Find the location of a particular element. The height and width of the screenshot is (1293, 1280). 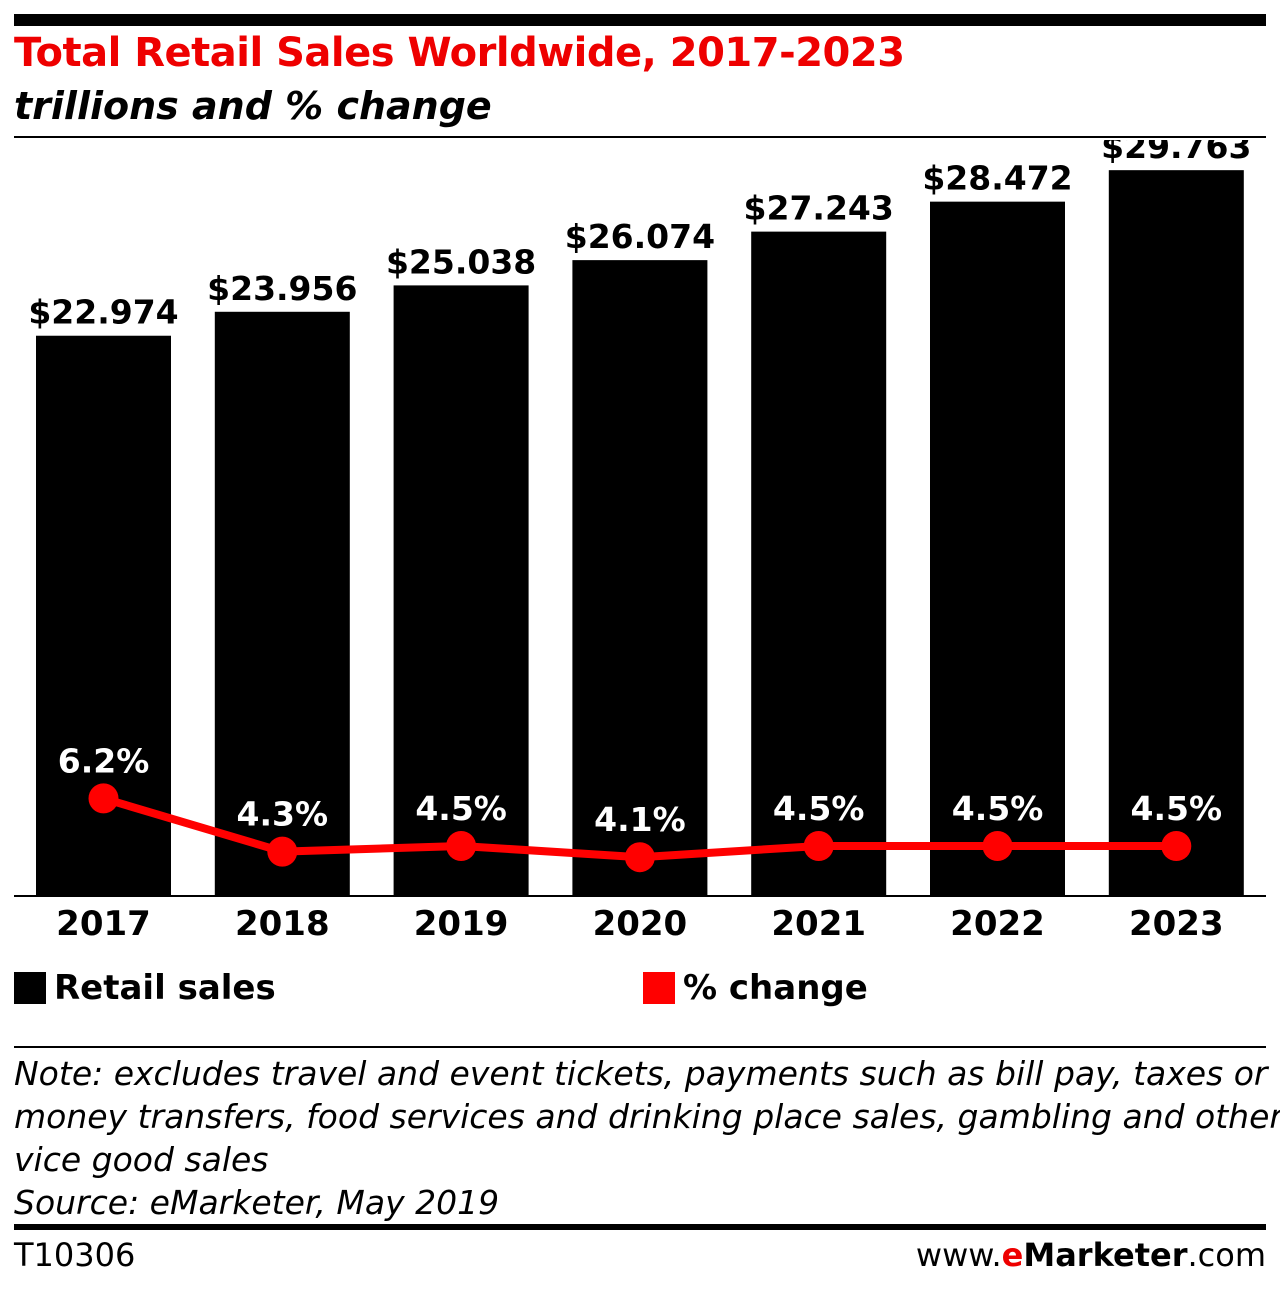

percent-label-2017: 6.2% is located at coordinates (104, 760).